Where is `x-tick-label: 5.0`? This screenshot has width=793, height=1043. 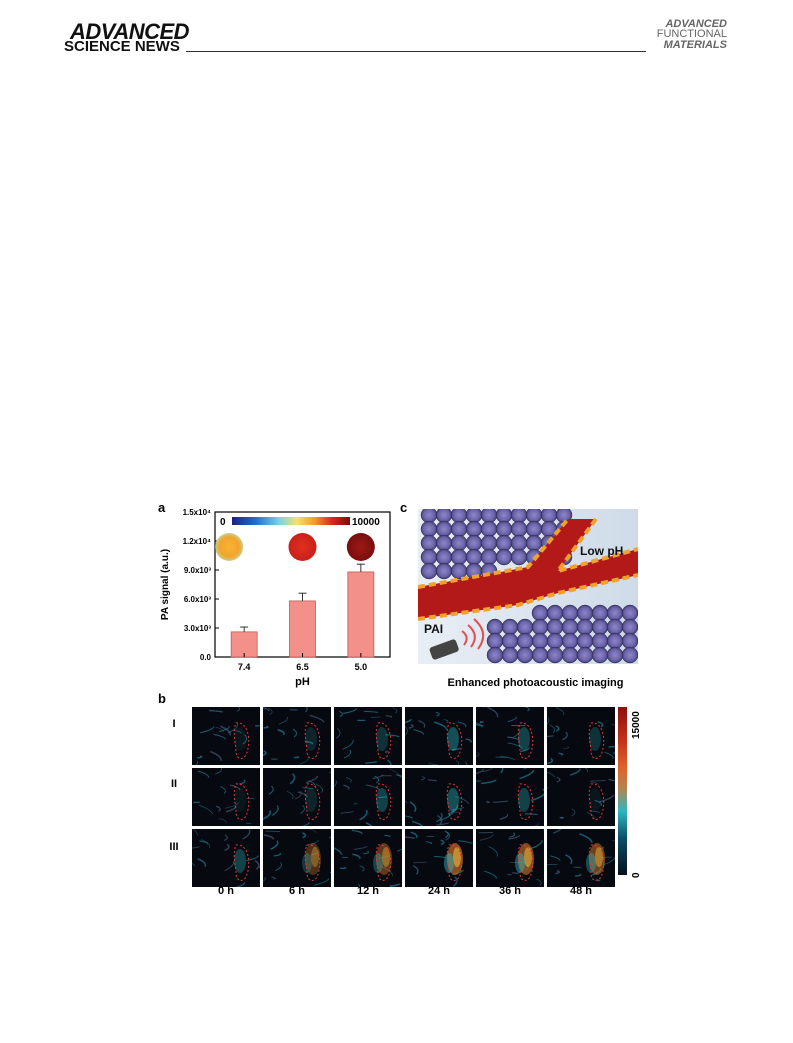 x-tick-label: 5.0 is located at coordinates (361, 667).